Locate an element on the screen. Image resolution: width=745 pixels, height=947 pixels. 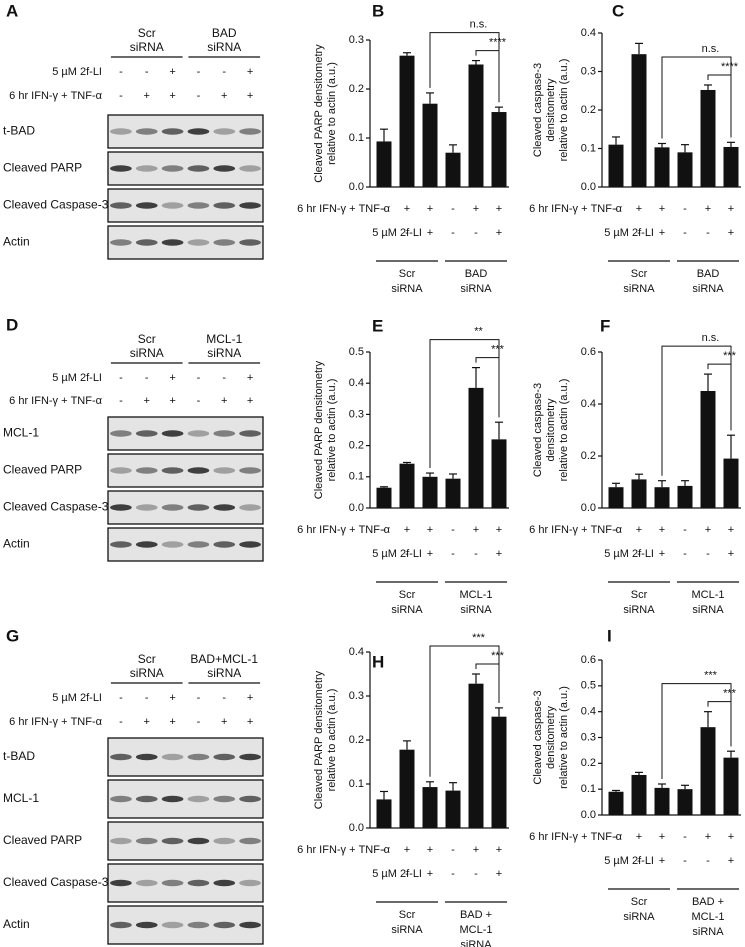
y-axis-label: relative to actin (a.u.) is located at coordinates (332, 430).